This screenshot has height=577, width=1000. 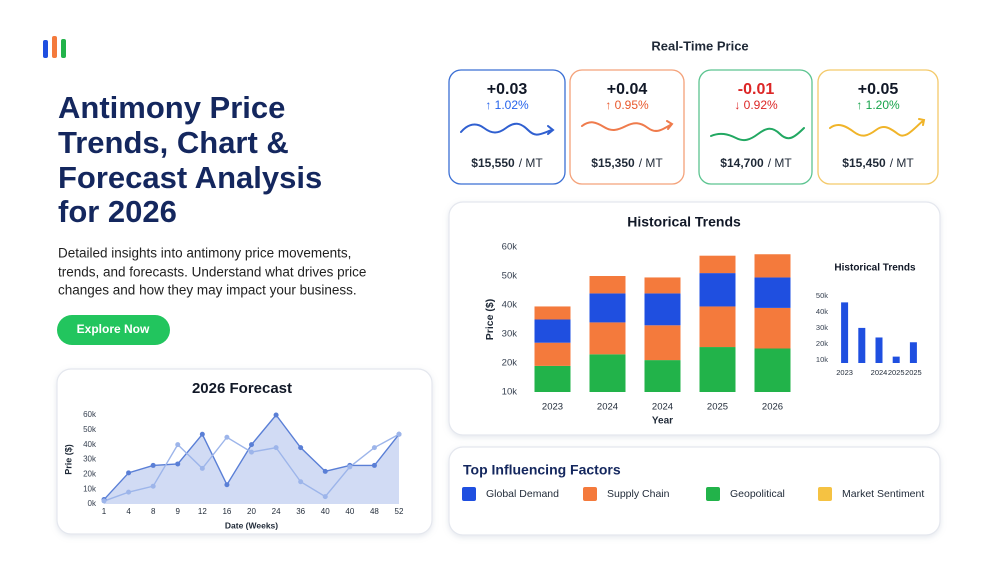 I want to click on chart-title: 2026 Forecast, so click(x=242, y=388).